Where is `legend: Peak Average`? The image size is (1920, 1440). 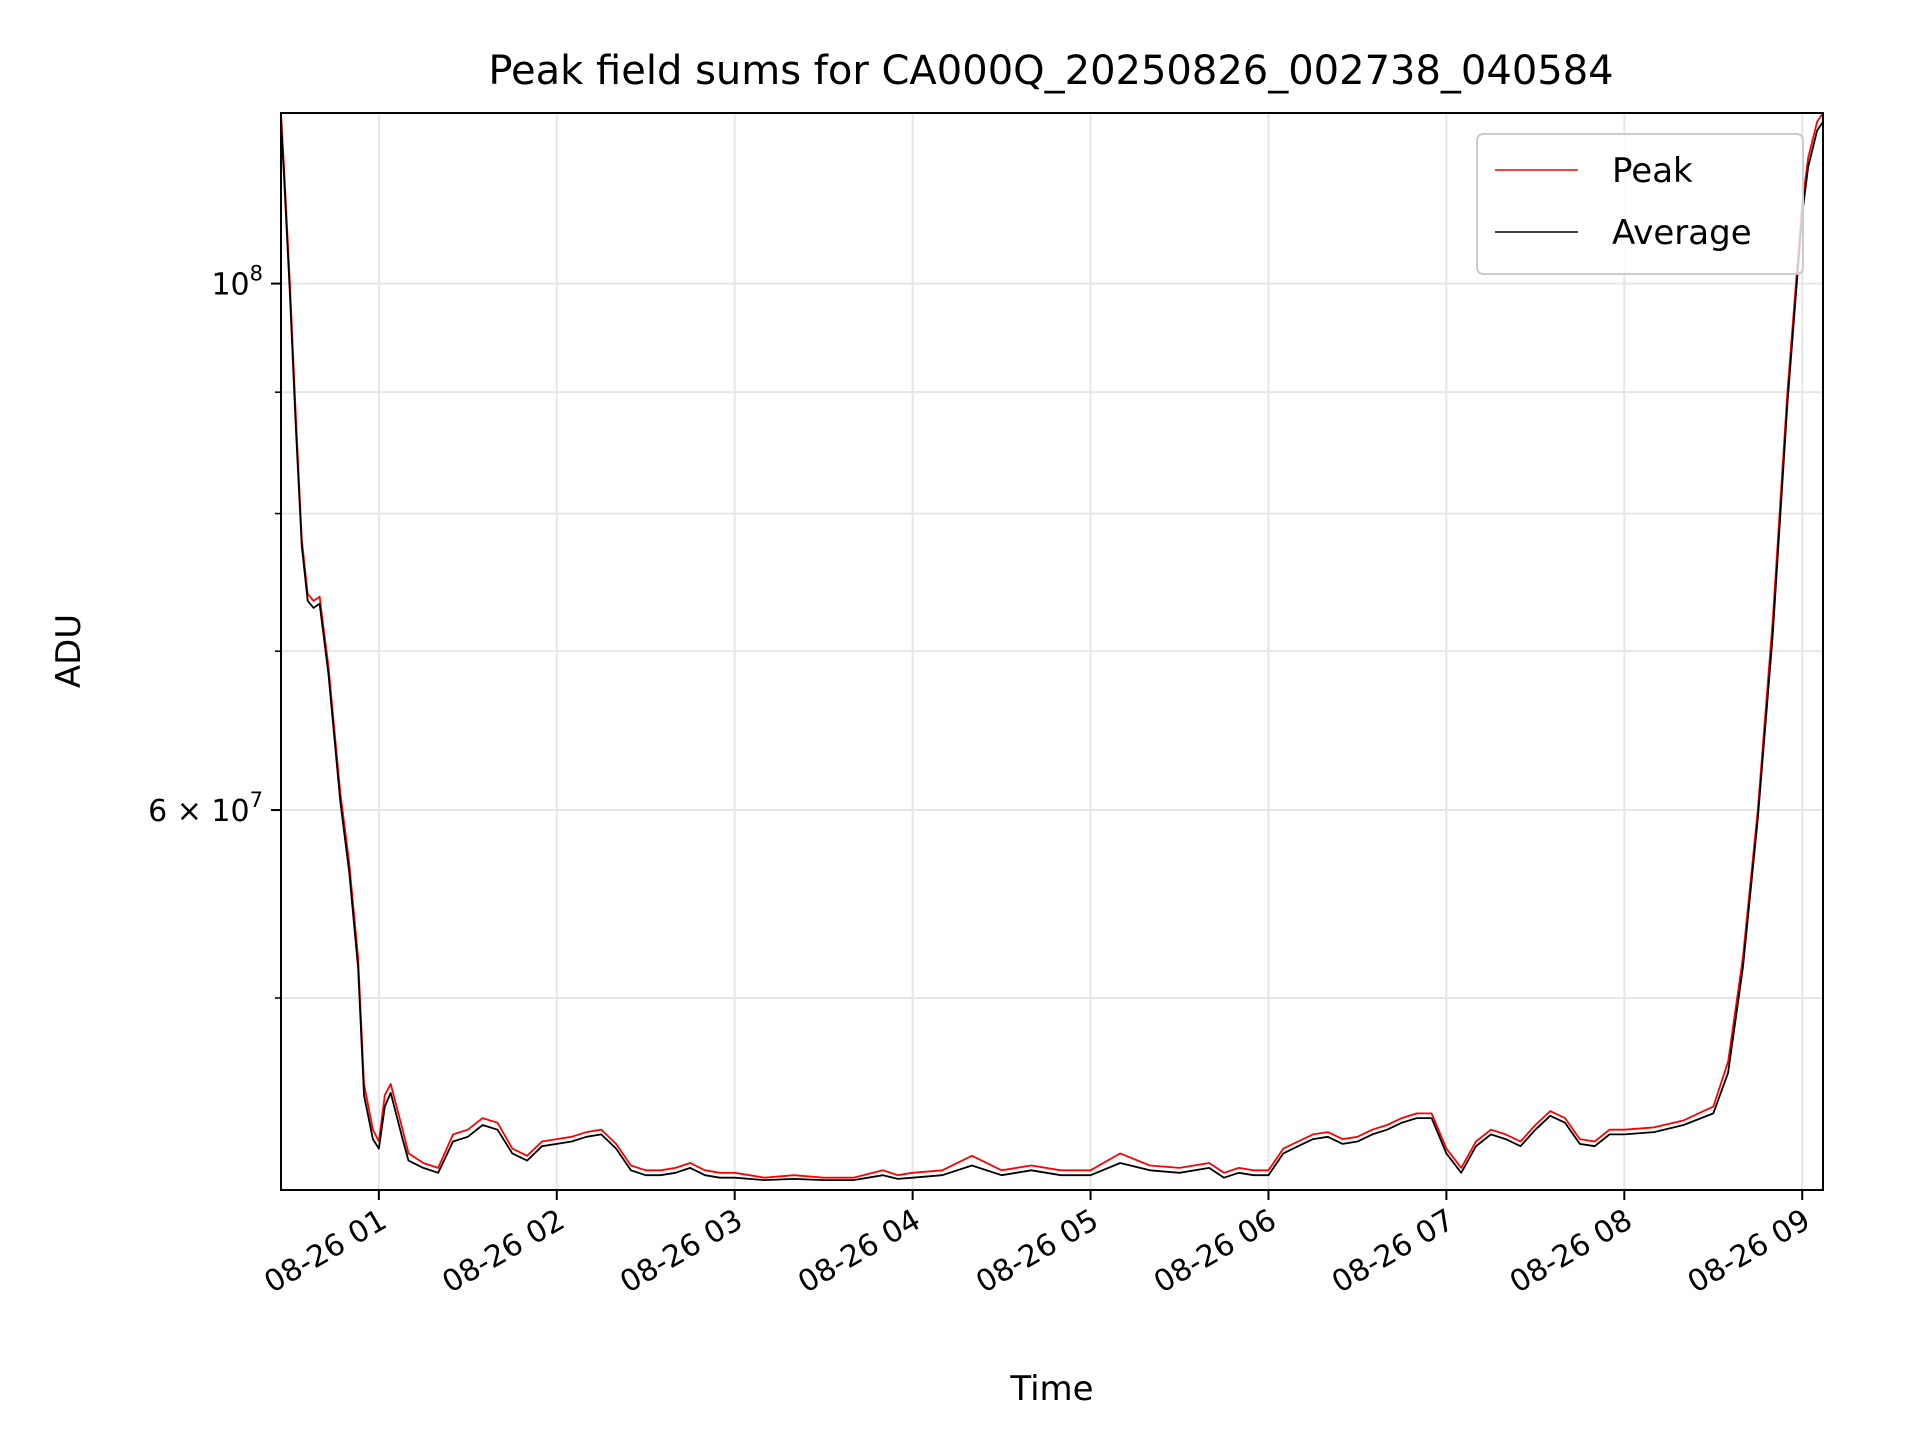 legend: Peak Average is located at coordinates (1640, 204).